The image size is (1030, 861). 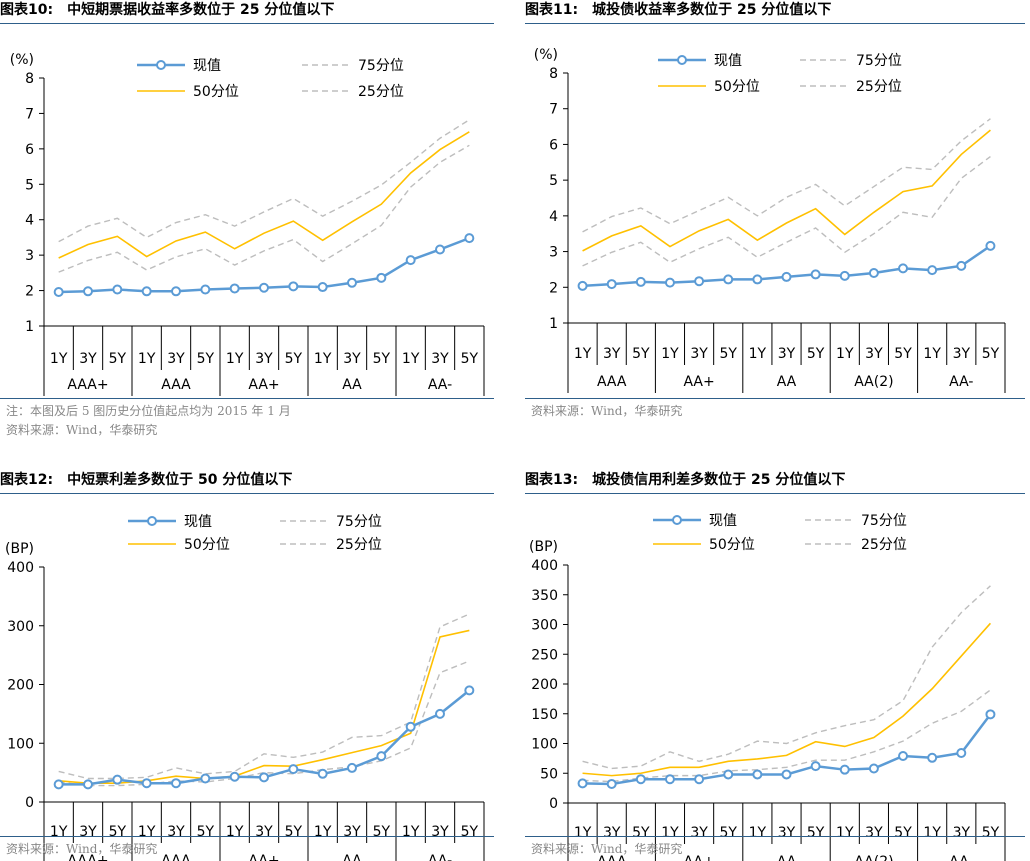 What do you see at coordinates (552, 10) in the screenshot?
I see `chart-number: 图表11:` at bounding box center [552, 10].